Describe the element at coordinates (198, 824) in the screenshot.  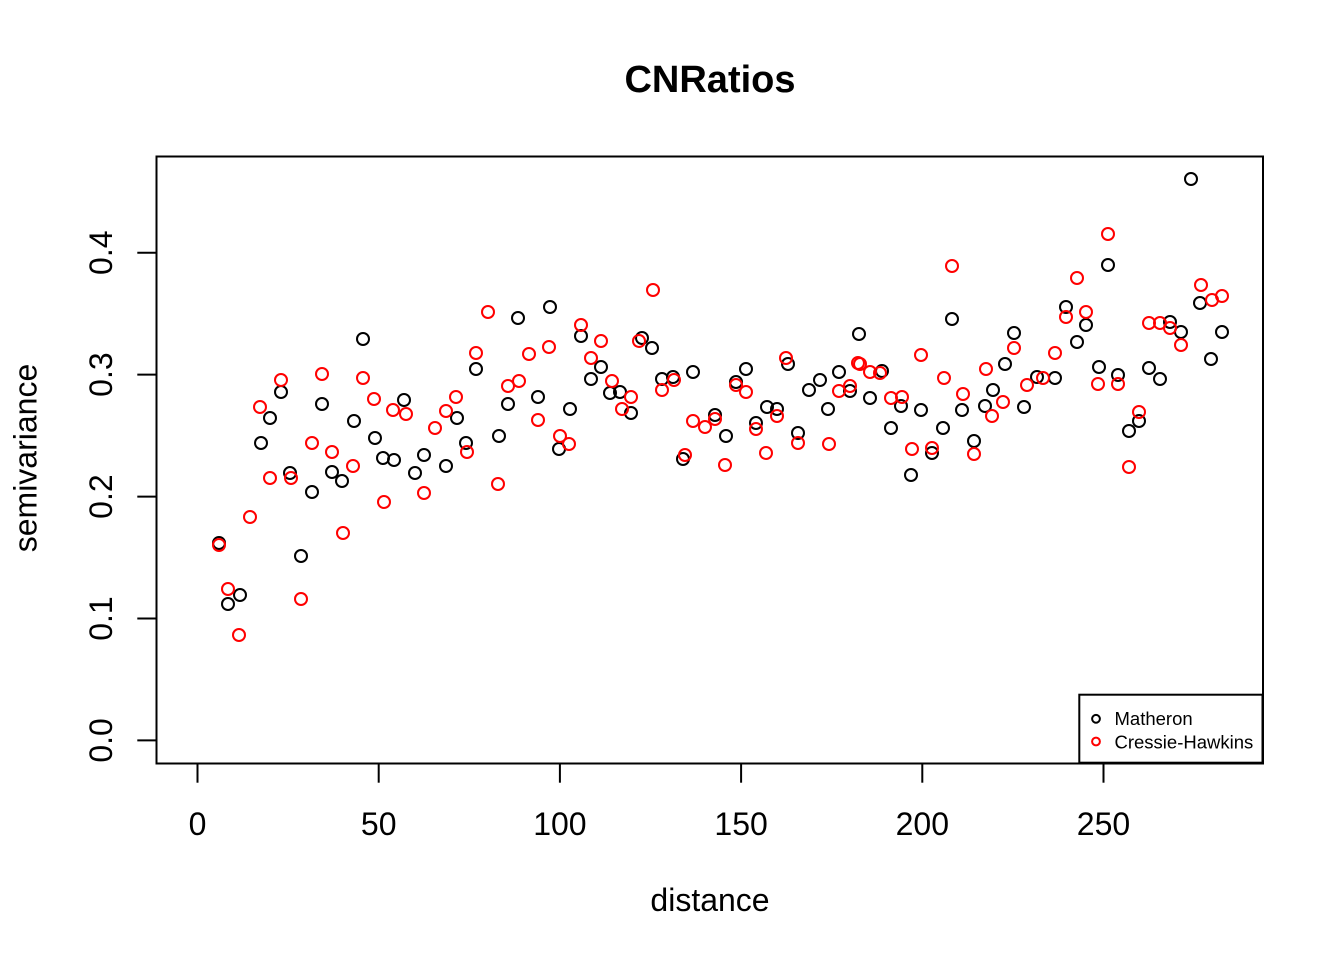
I see `svg-text: 0` at that location.